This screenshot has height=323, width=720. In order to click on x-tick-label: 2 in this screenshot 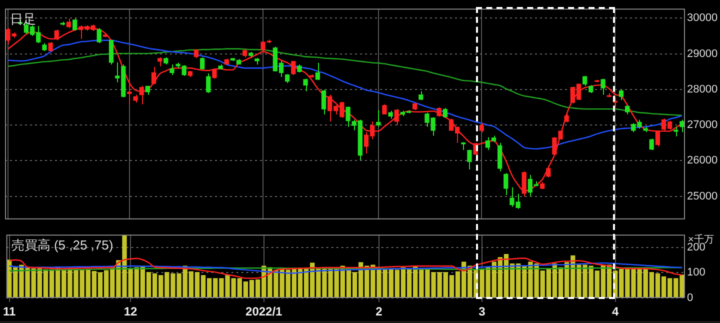, I will do `click(379, 311)`.